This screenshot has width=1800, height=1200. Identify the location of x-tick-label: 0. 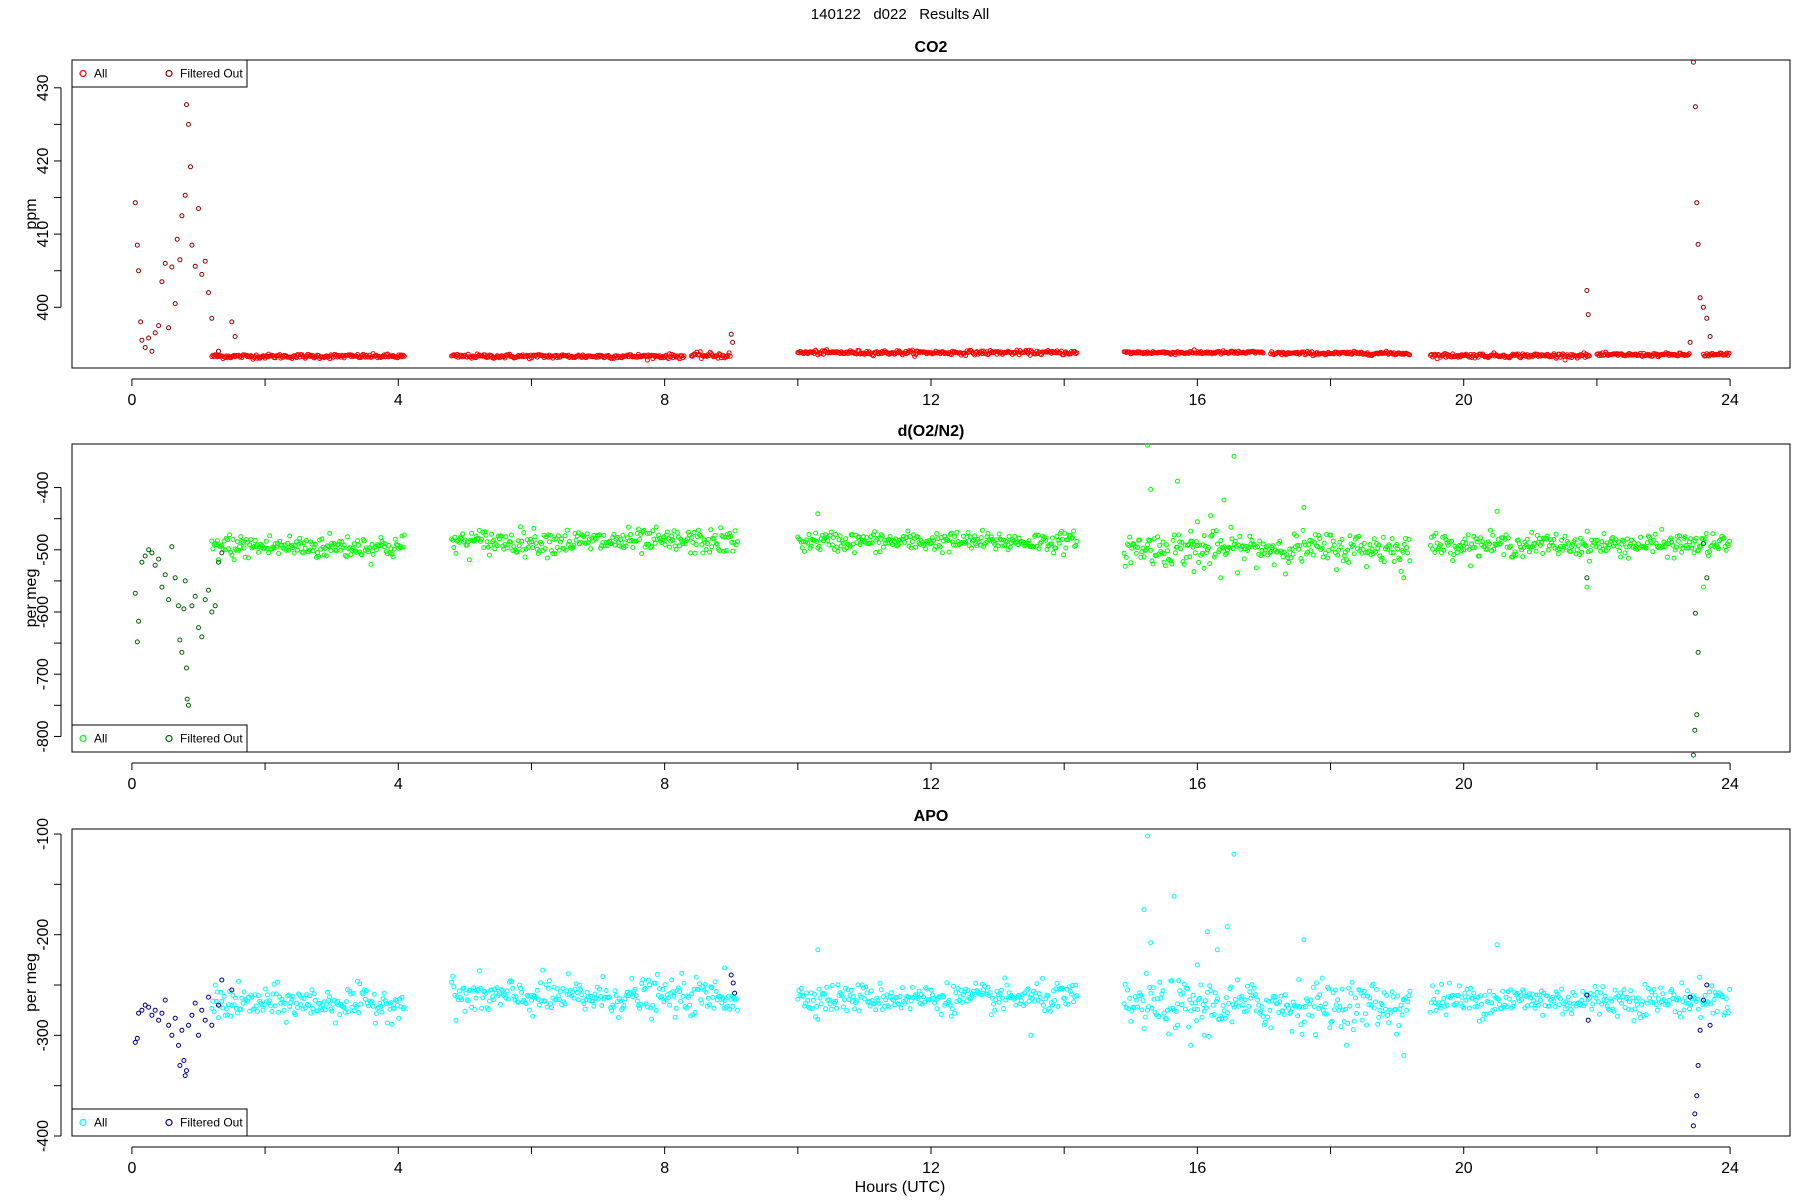
(131, 400).